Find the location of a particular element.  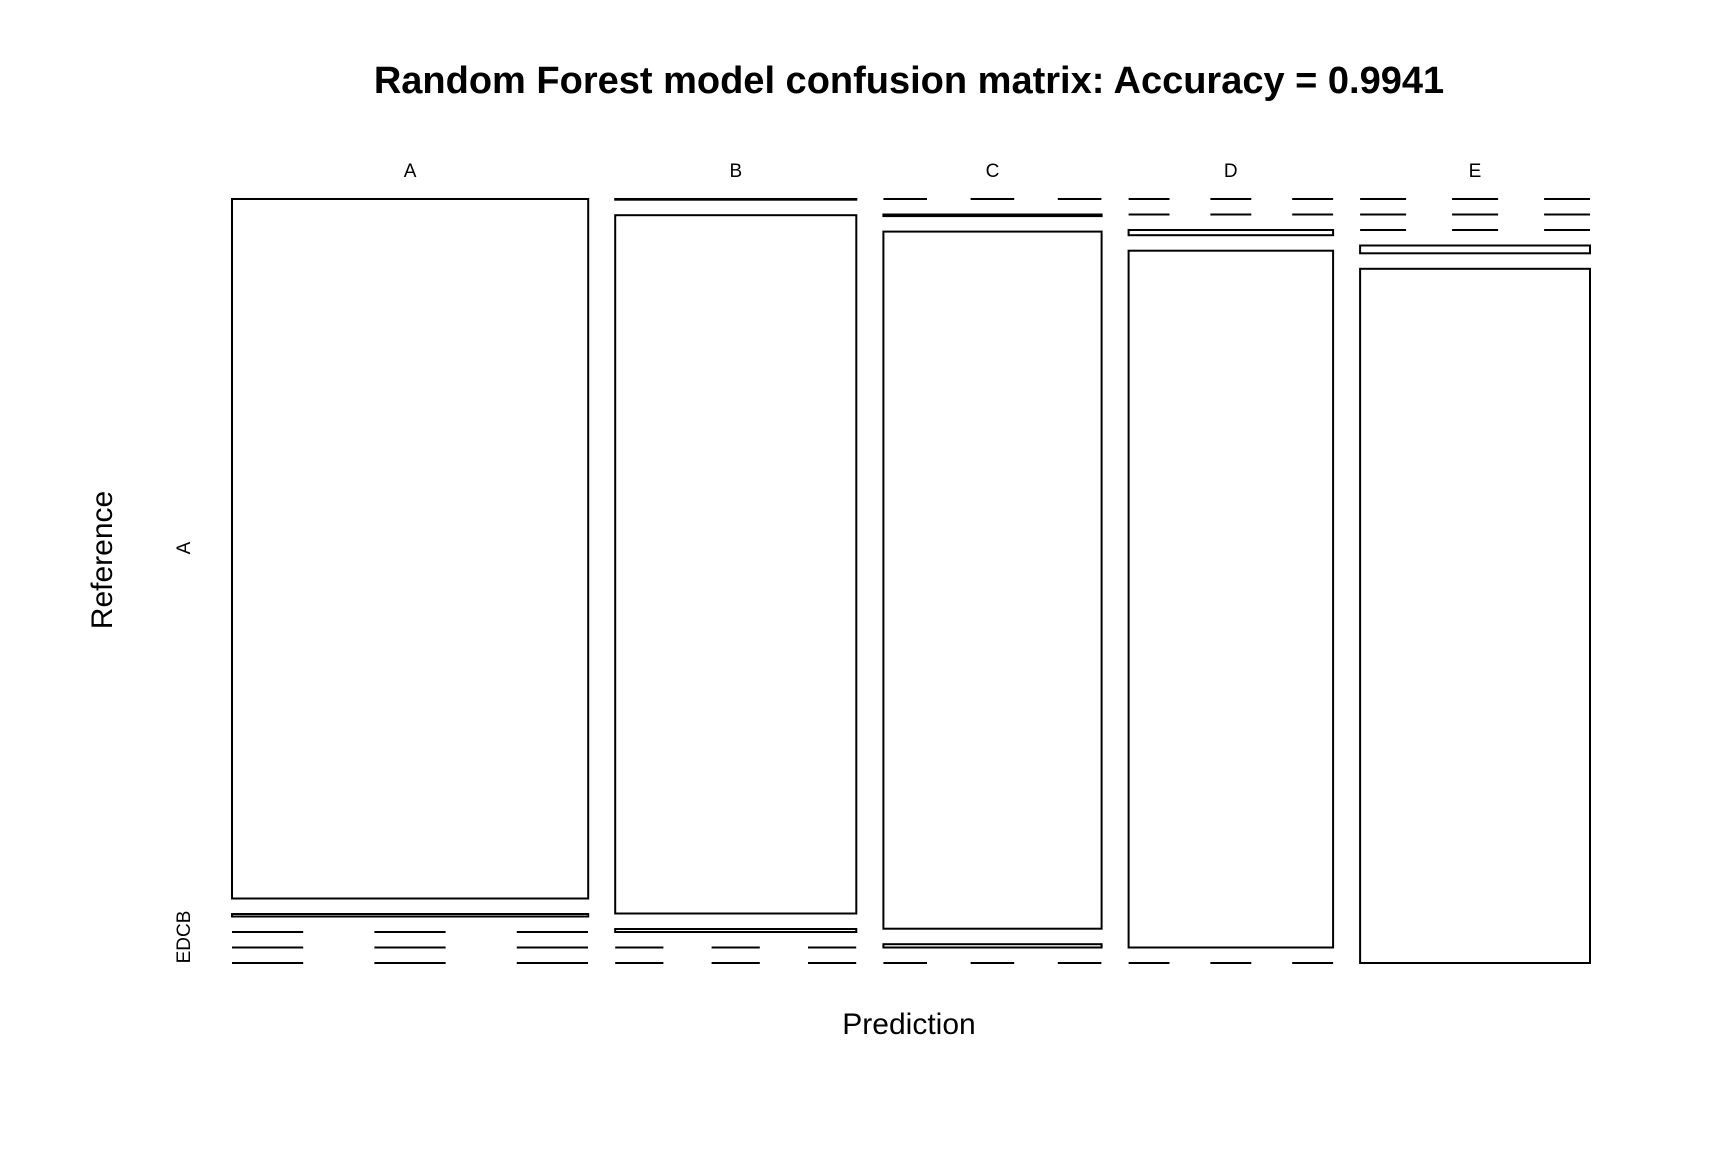

x-tick-label-a: A is located at coordinates (410, 171).